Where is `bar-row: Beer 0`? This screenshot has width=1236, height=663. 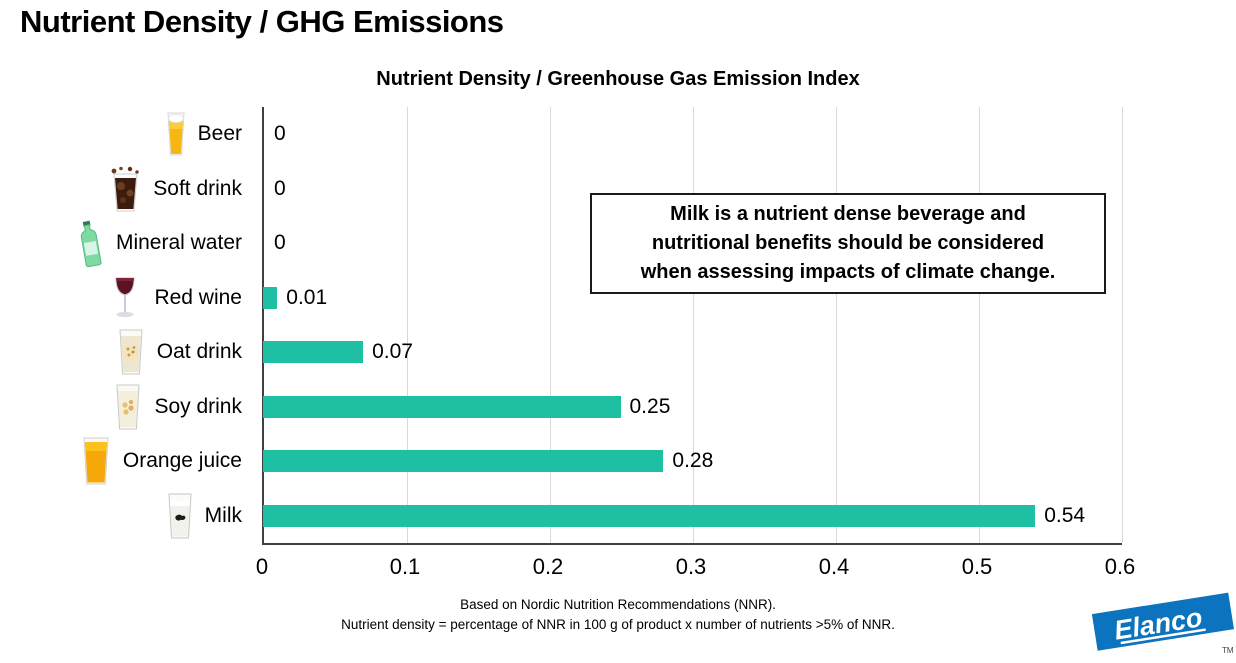 bar-row: Beer 0 is located at coordinates (618, 134).